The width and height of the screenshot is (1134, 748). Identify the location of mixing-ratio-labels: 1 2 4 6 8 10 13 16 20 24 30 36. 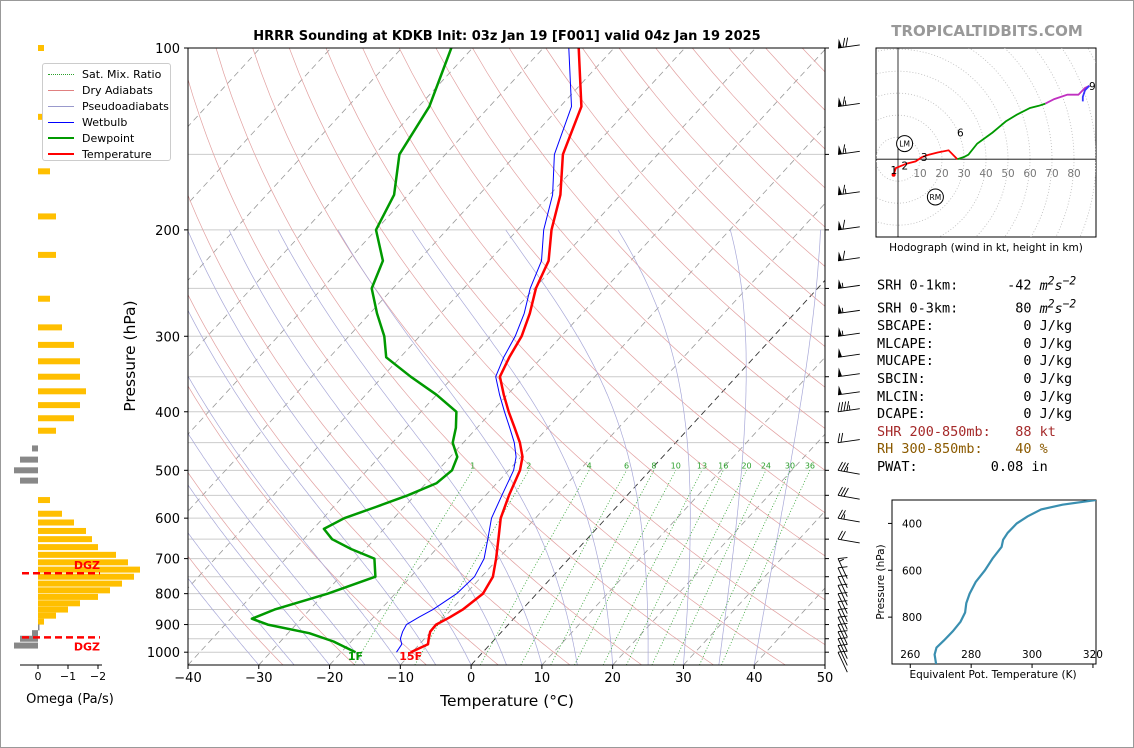
(642, 465).